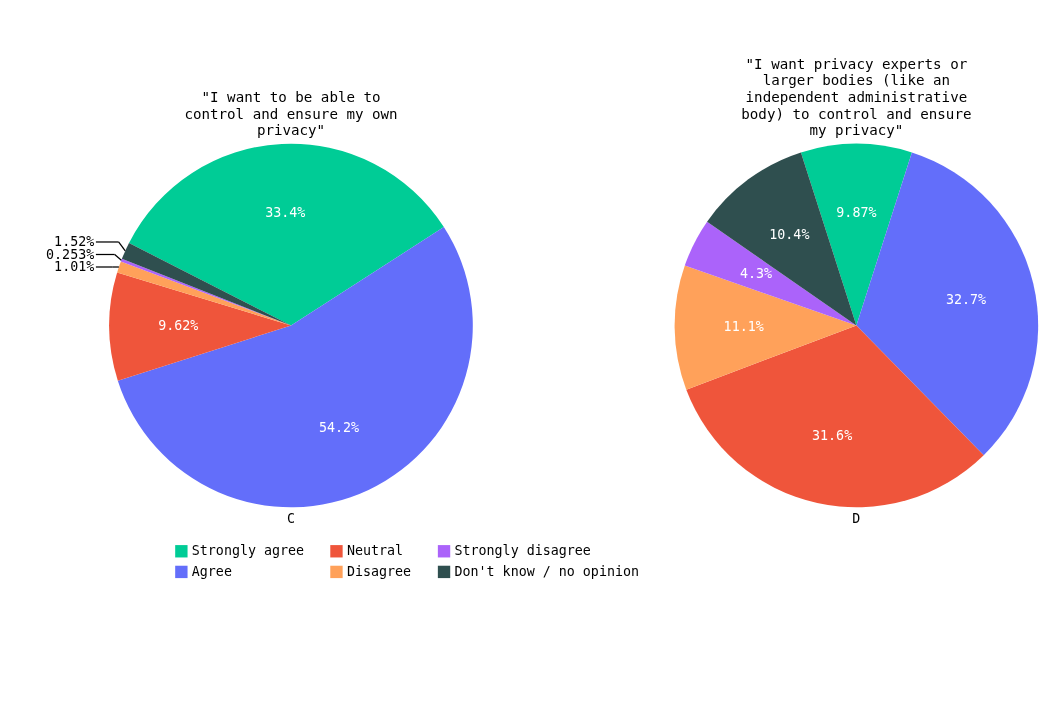 The width and height of the screenshot is (1044, 713). I want to click on legend-label: Don't know / no opinion, so click(547, 572).